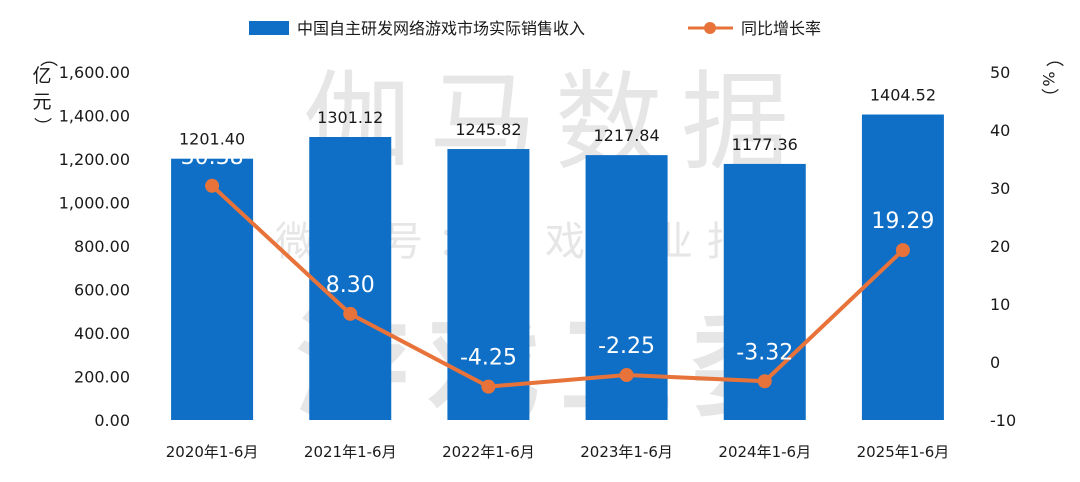 The width and height of the screenshot is (1080, 482). What do you see at coordinates (903, 452) in the screenshot?
I see `x-tick-label: 2025年1-6月` at bounding box center [903, 452].